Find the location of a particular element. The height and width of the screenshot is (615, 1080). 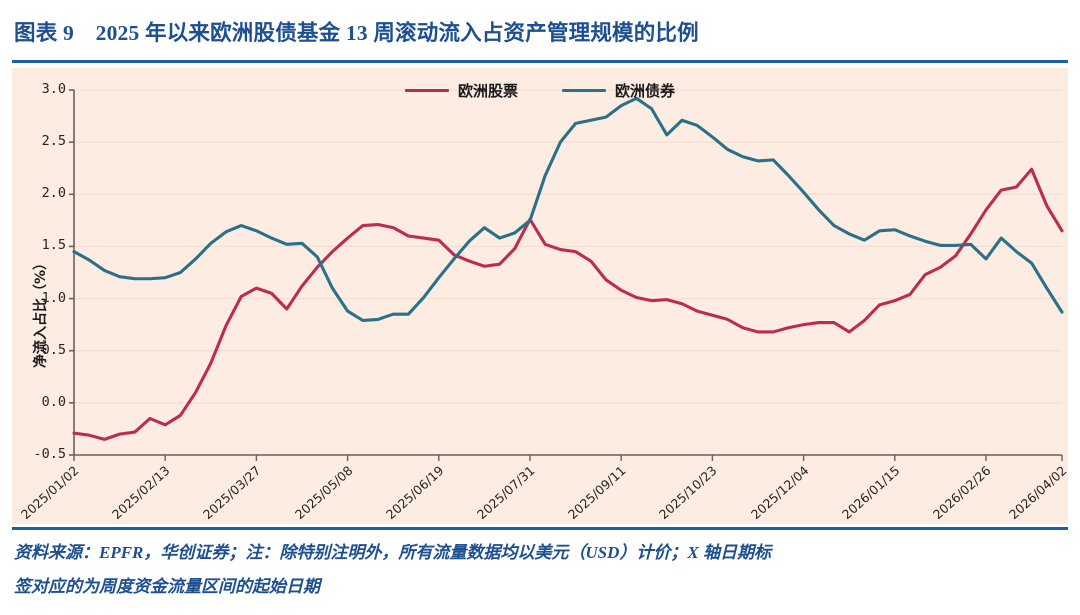

top-divider is located at coordinates (540, 61).